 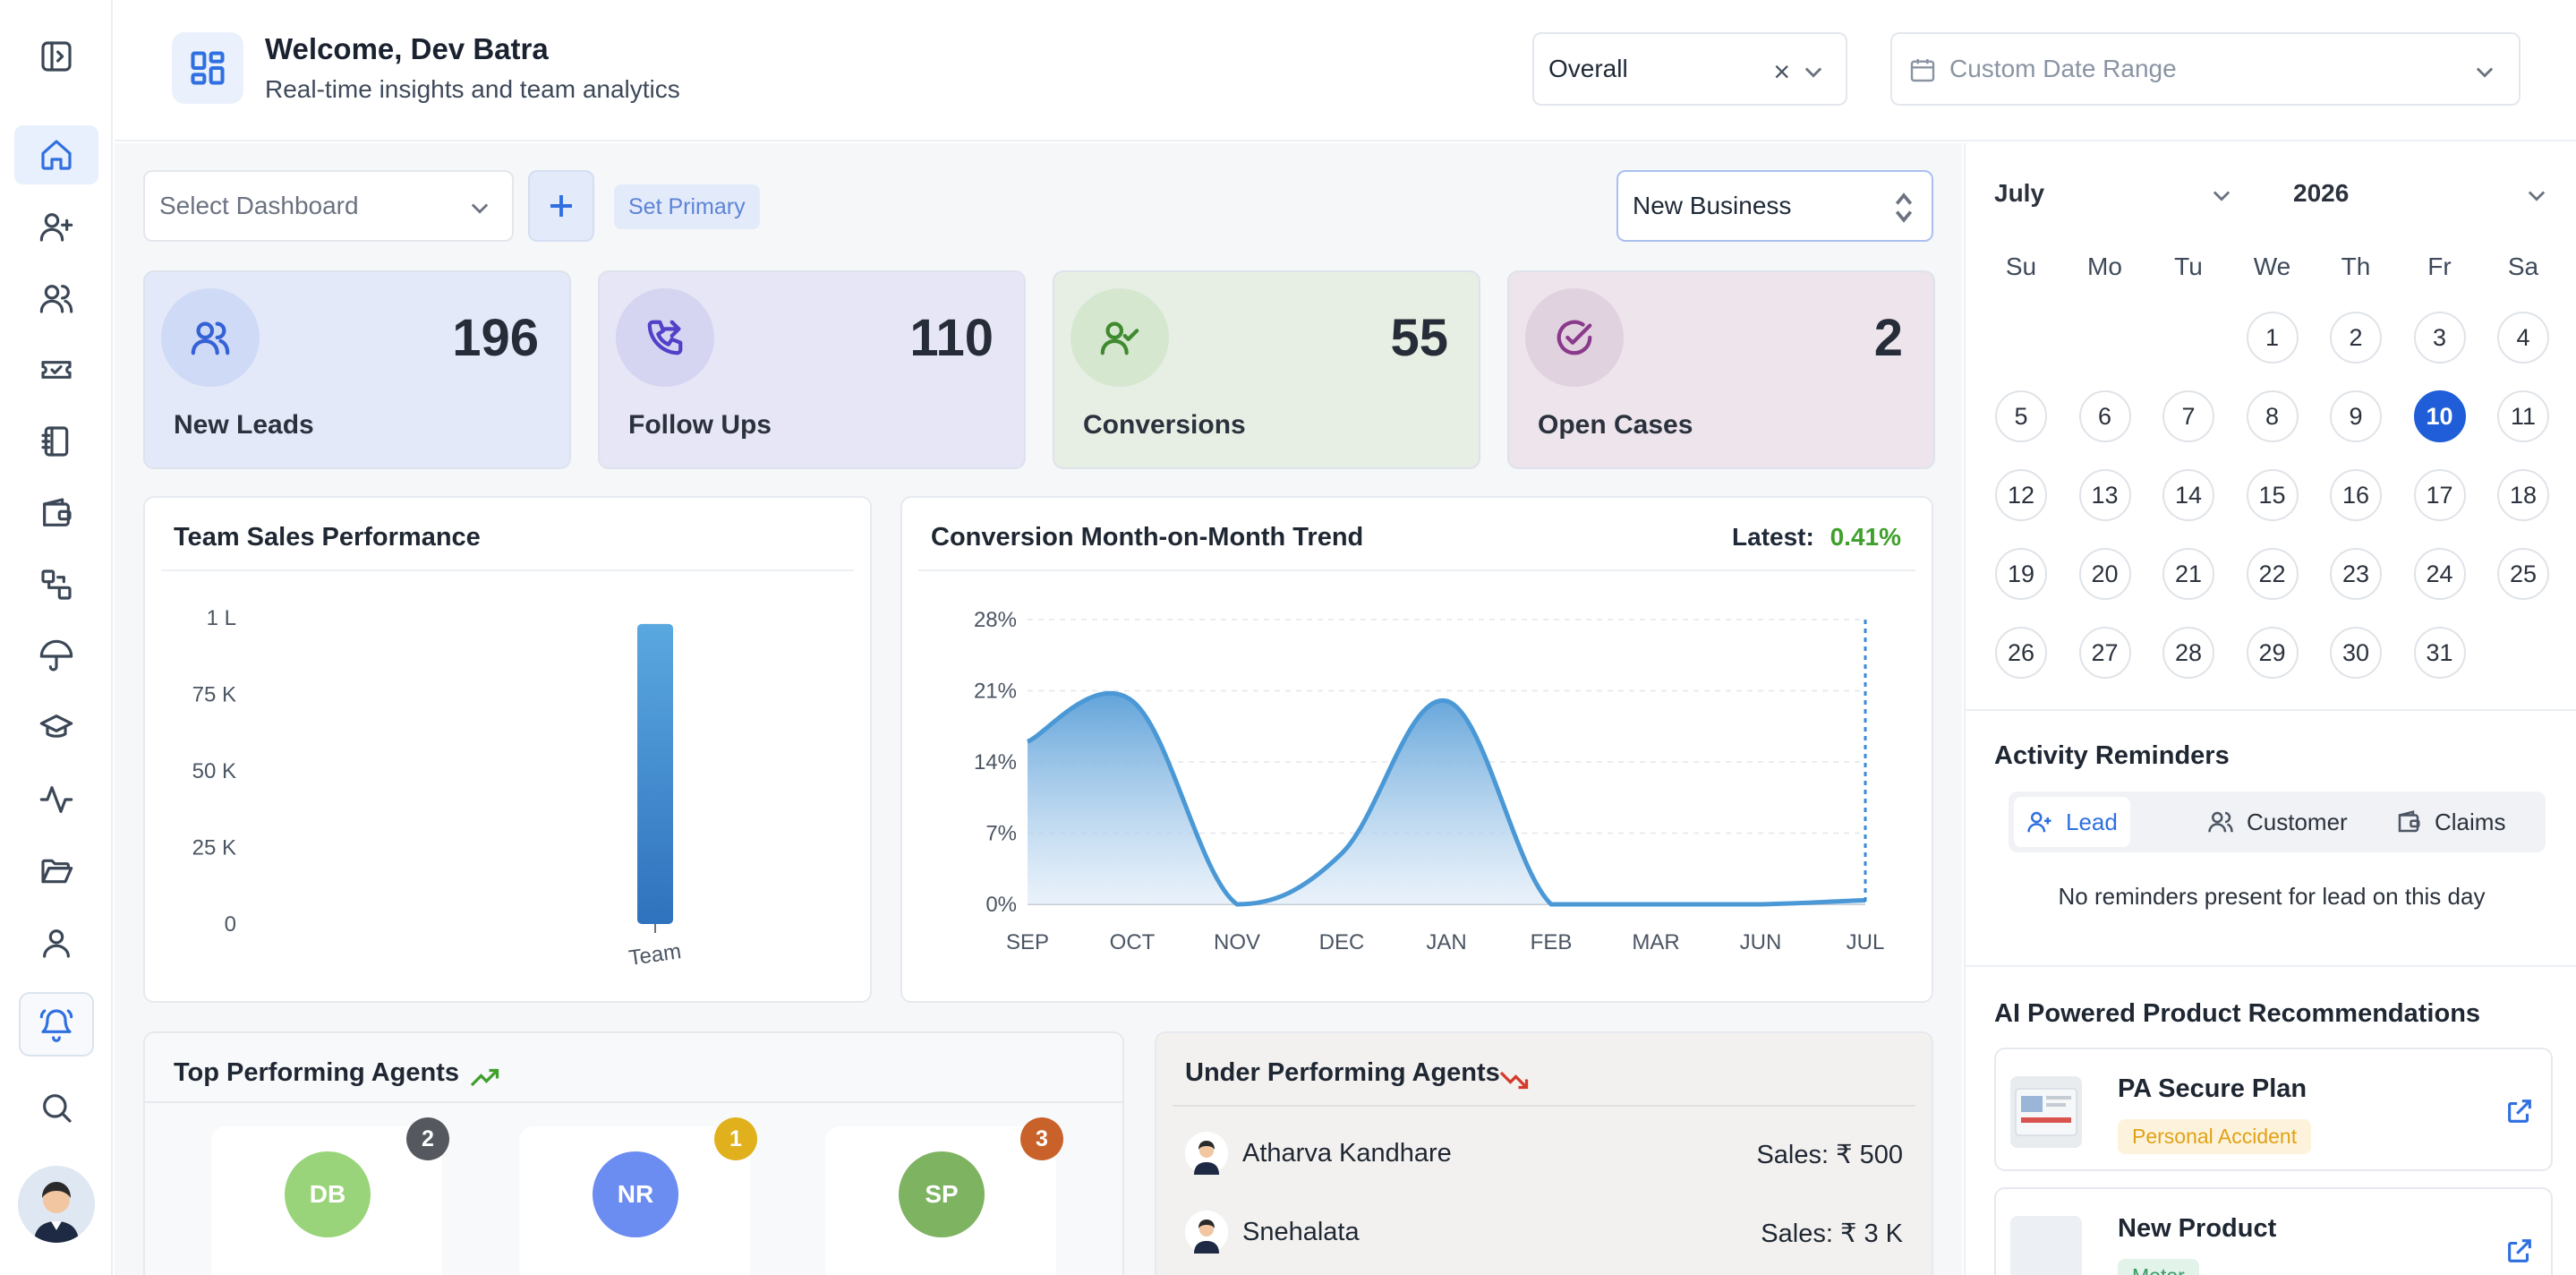 I want to click on calendar-day: 9, so click(x=2356, y=416).